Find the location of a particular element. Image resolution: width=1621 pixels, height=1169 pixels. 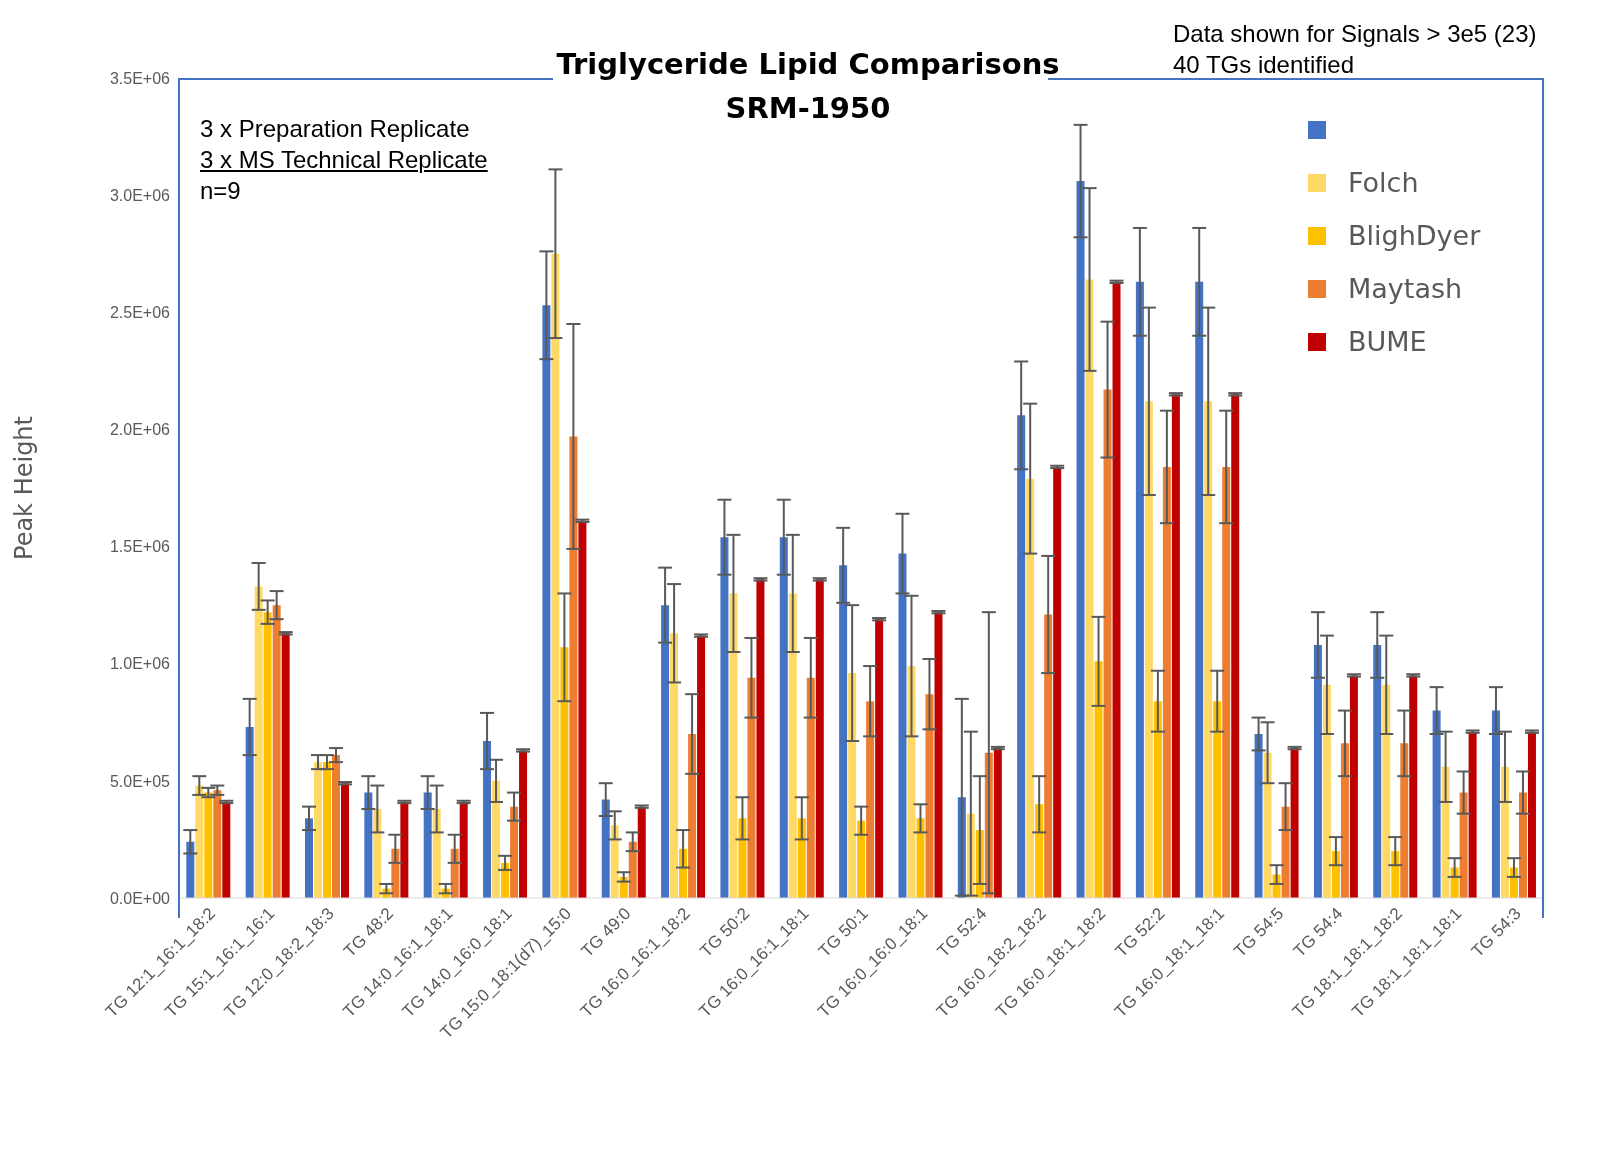

annotation: n=9 is located at coordinates (221, 191).